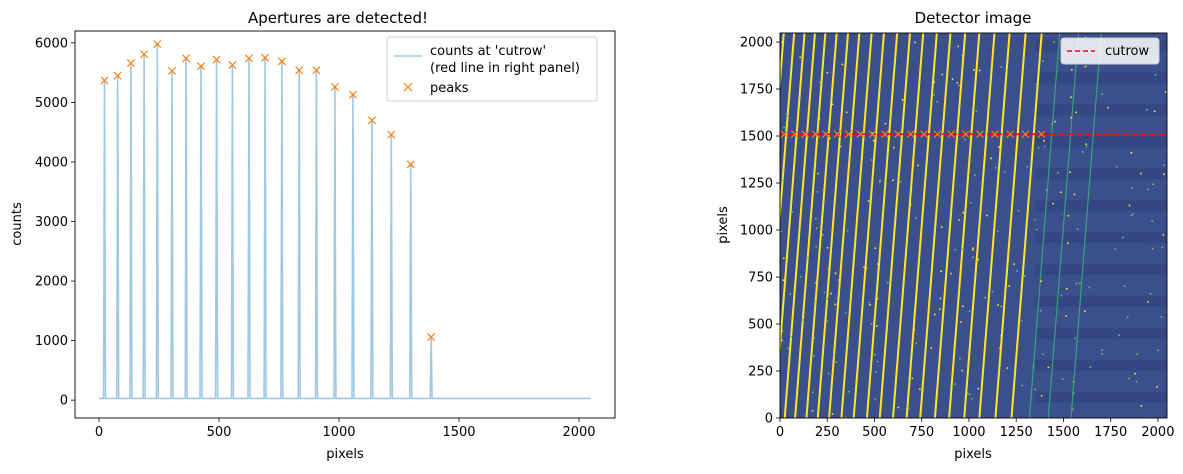  I want to click on x-tick-label: 1250, so click(1016, 432).